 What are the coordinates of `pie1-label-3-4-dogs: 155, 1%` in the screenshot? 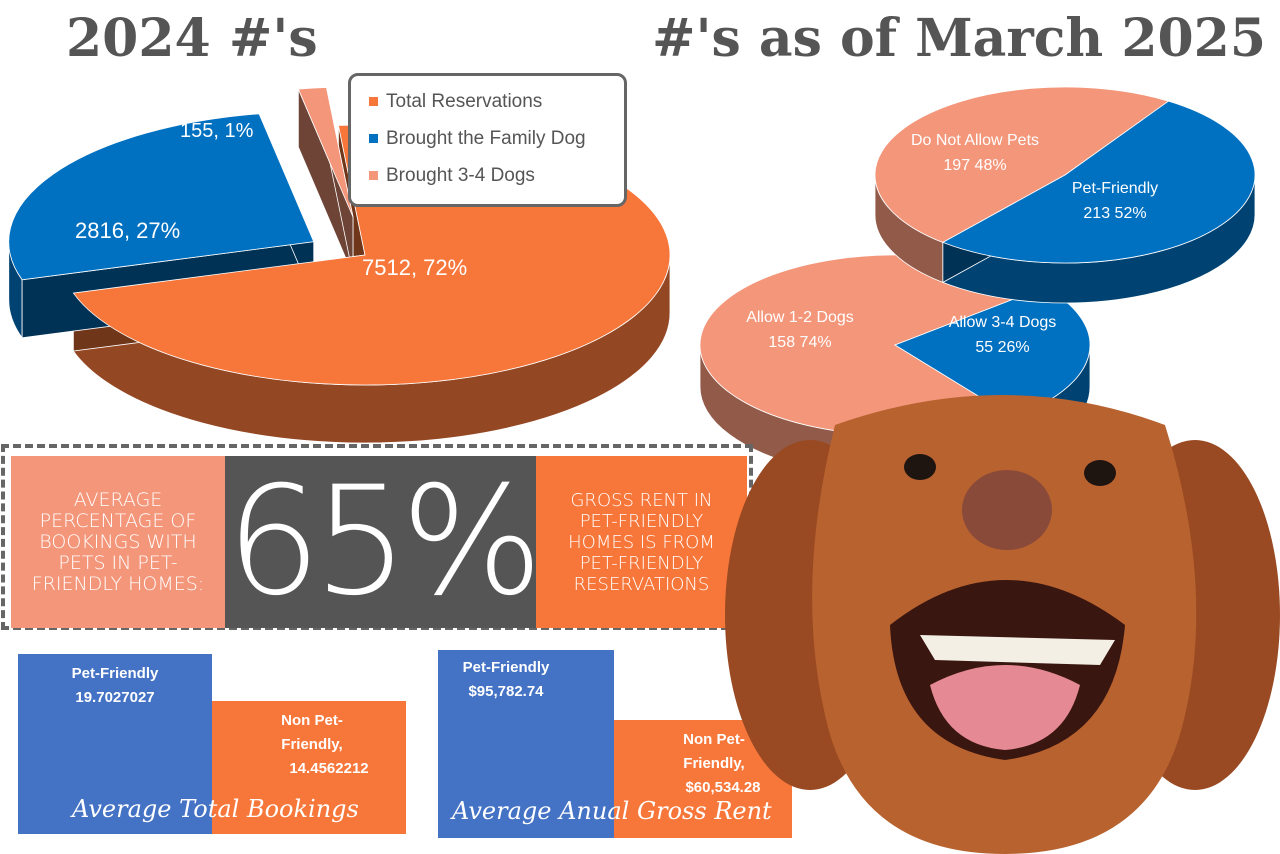 It's located at (217, 131).